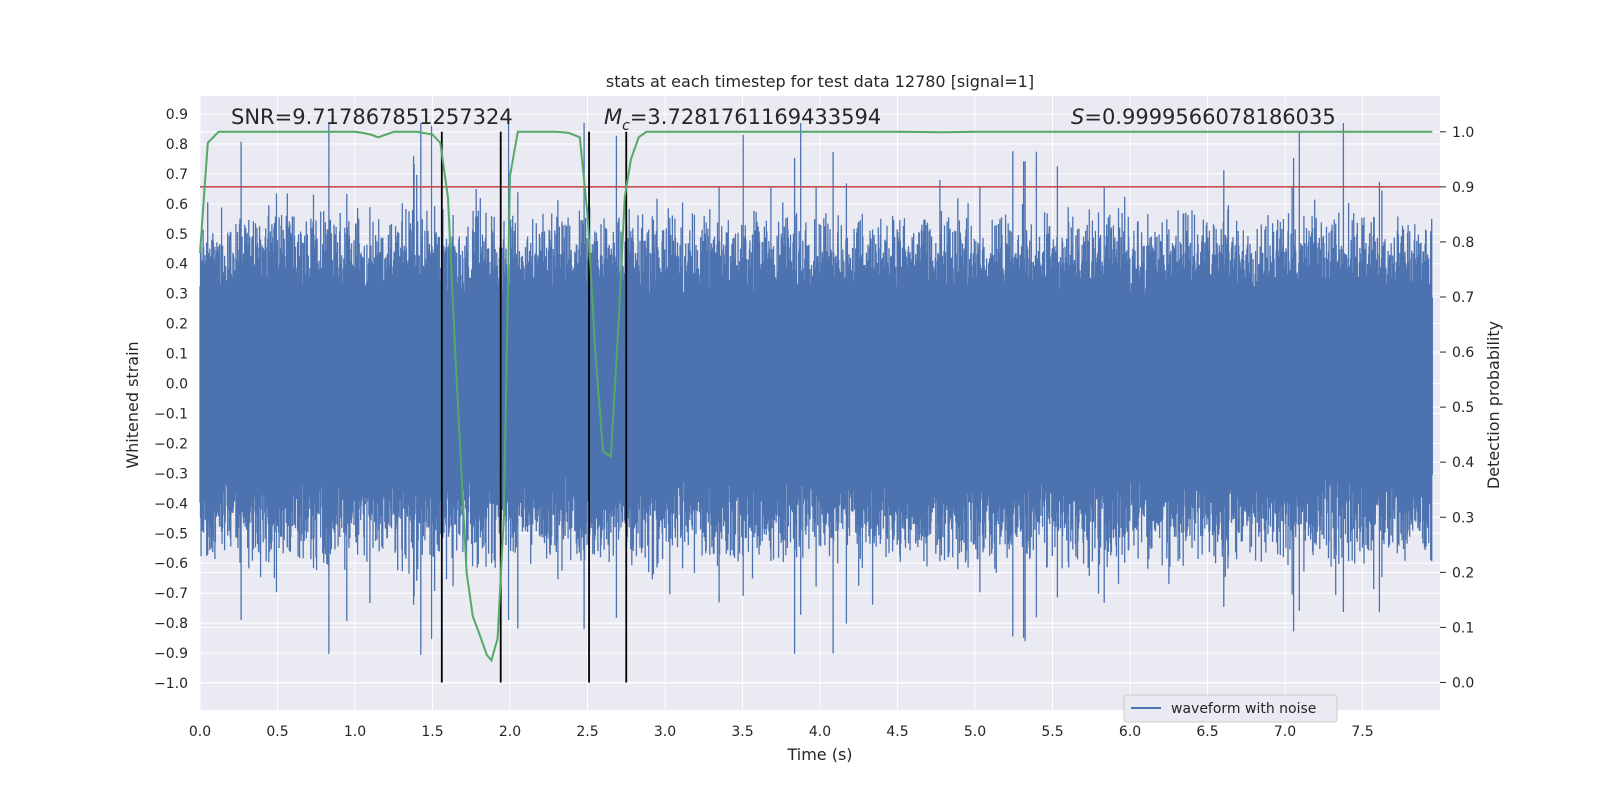 The image size is (1600, 800). What do you see at coordinates (975, 732) in the screenshot?
I see `x-tick-label: 5.0` at bounding box center [975, 732].